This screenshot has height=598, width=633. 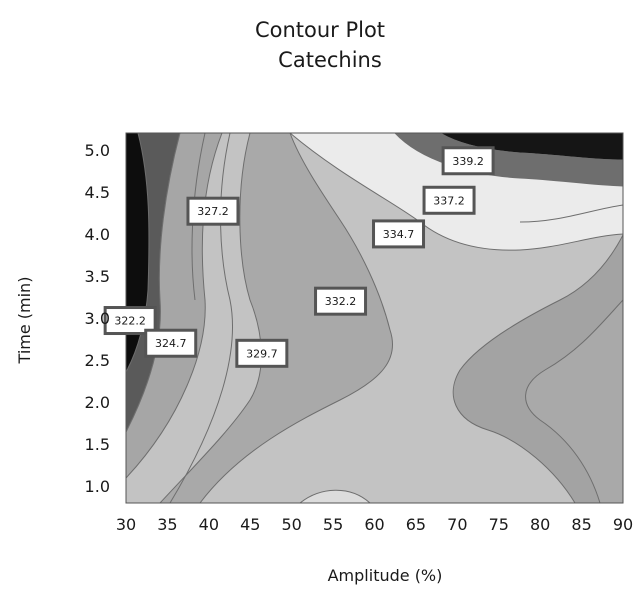 I want to click on x-tick-label: 65, so click(x=416, y=524).